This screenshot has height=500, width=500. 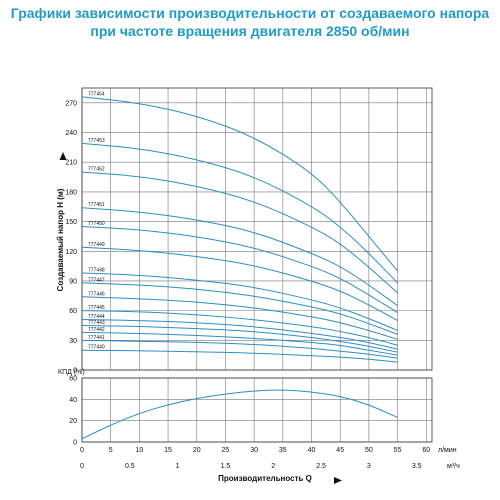 I want to click on x-tick-lpm: 25, so click(x=226, y=450).